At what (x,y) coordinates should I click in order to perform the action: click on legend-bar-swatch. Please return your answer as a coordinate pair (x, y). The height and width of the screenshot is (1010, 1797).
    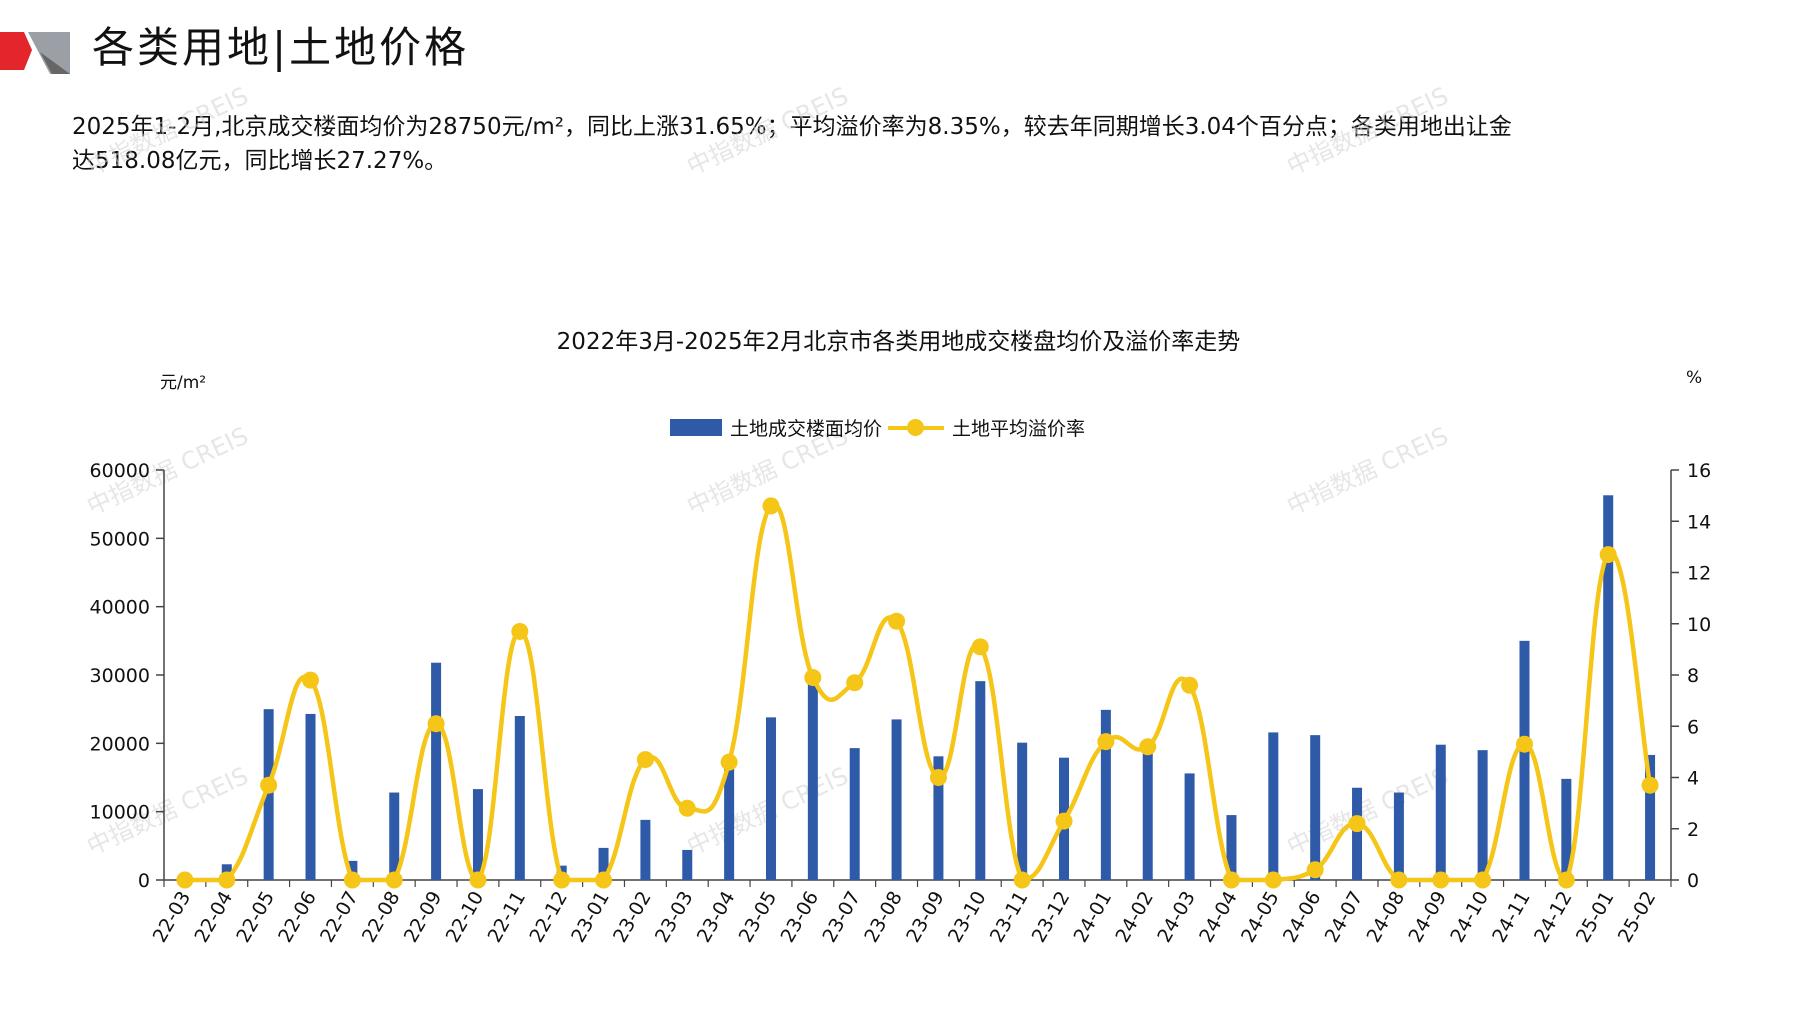
    Looking at the image, I should click on (696, 427).